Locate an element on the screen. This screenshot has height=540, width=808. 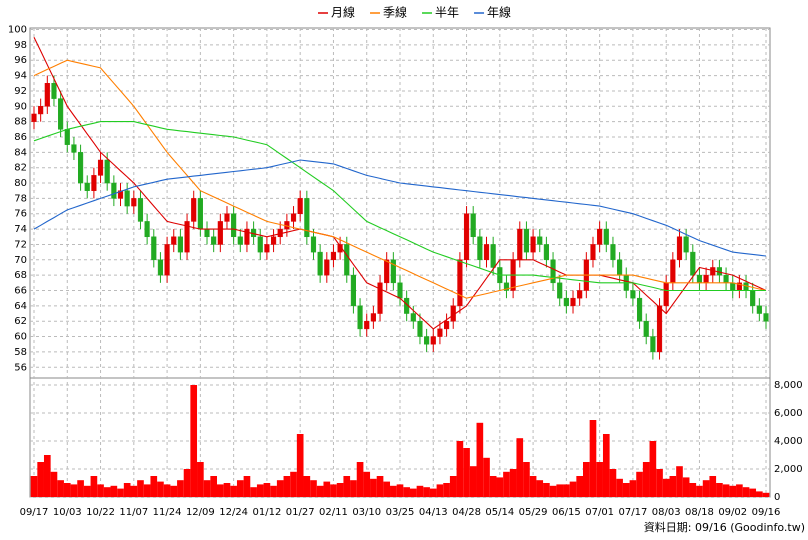
y-tick-label: 72 is located at coordinates (20, 244).